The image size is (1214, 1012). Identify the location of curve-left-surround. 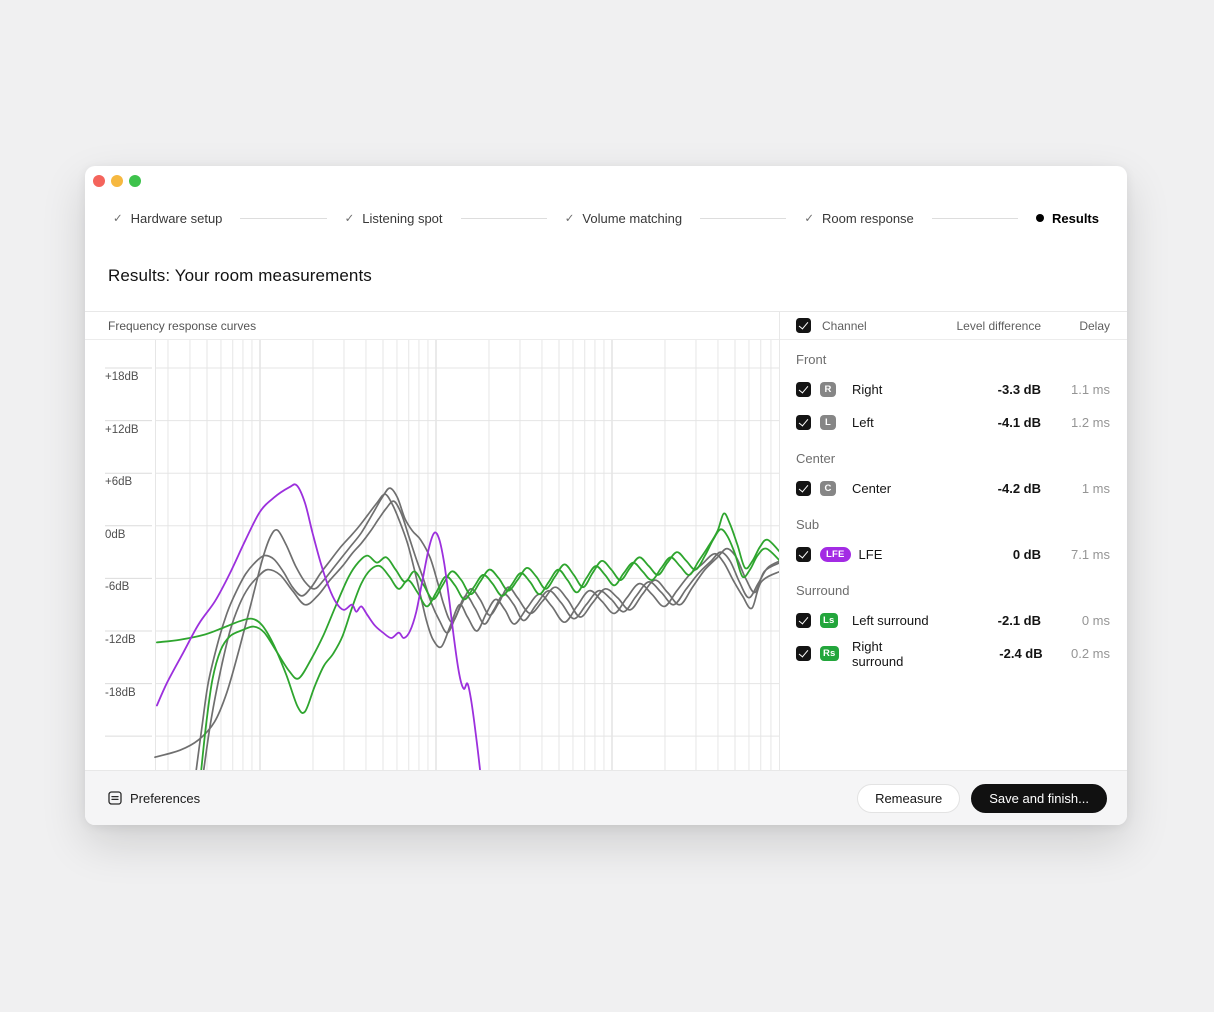
(467, 613).